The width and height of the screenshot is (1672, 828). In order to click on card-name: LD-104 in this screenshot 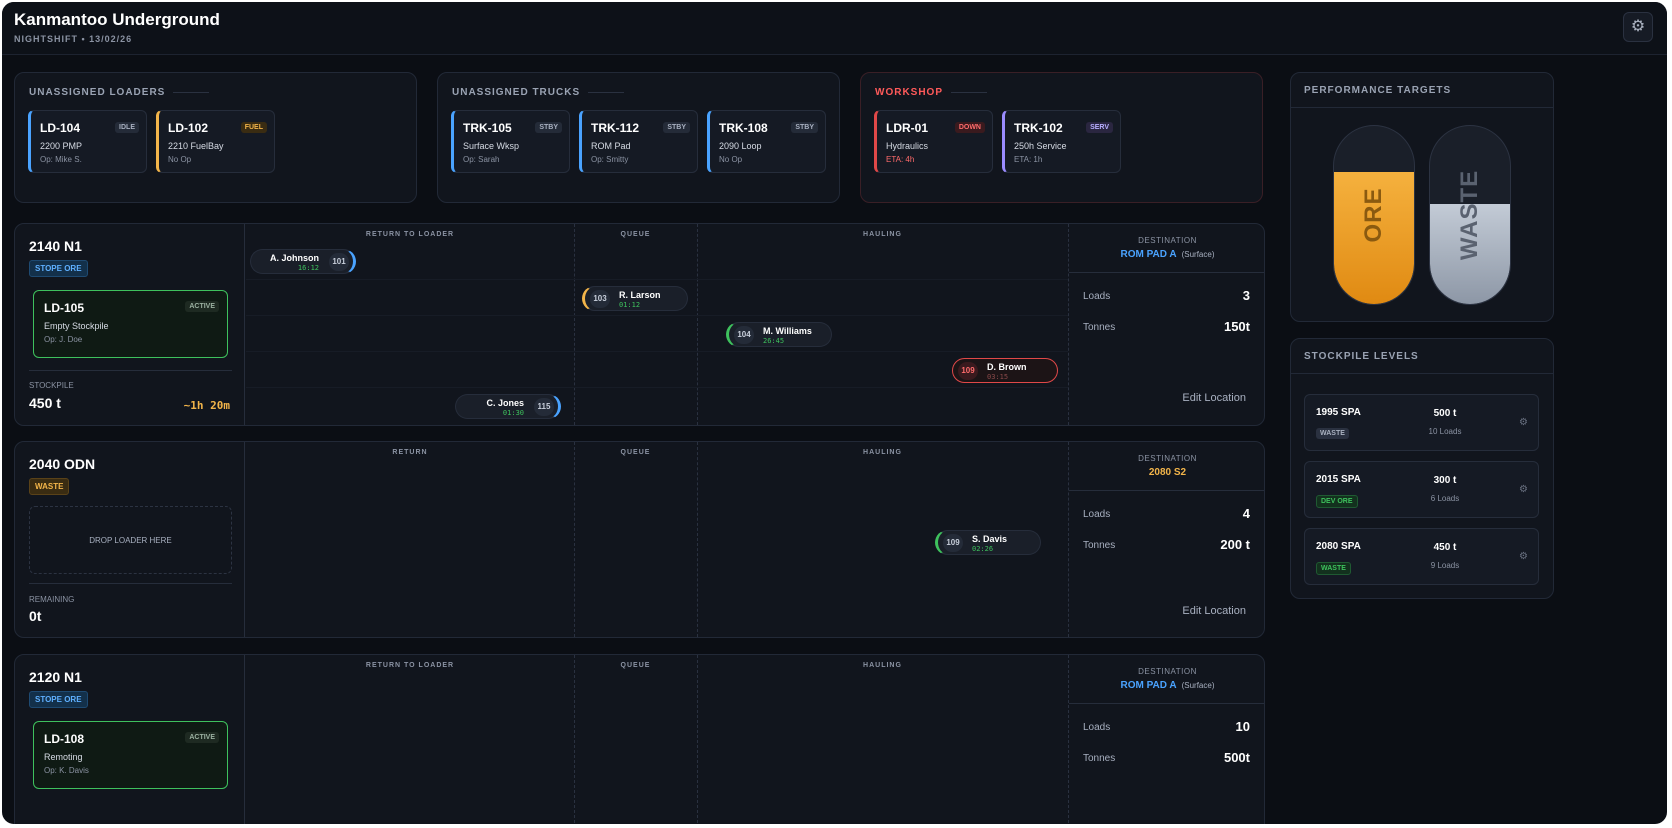, I will do `click(60, 128)`.